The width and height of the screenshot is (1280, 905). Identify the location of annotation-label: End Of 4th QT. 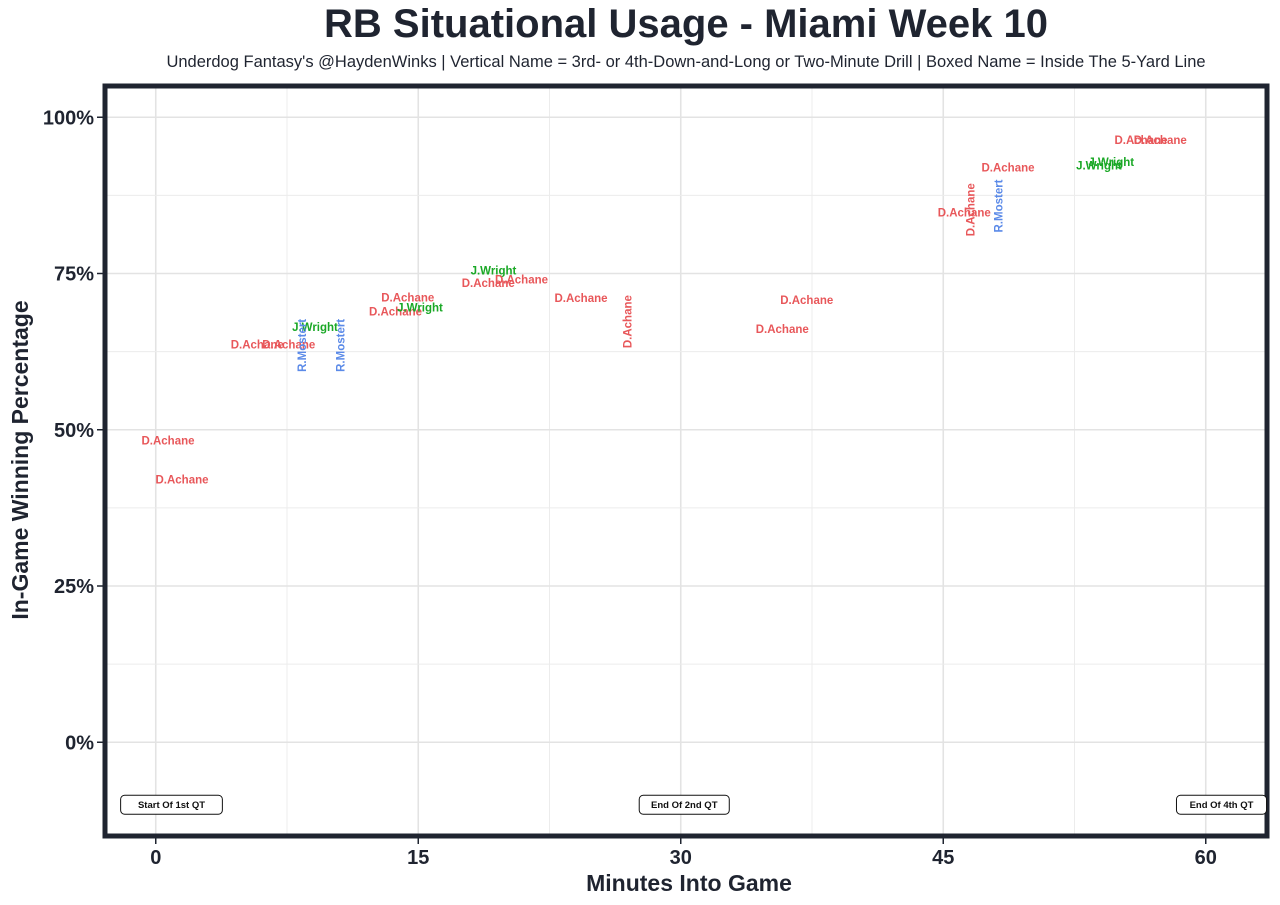
(1222, 805).